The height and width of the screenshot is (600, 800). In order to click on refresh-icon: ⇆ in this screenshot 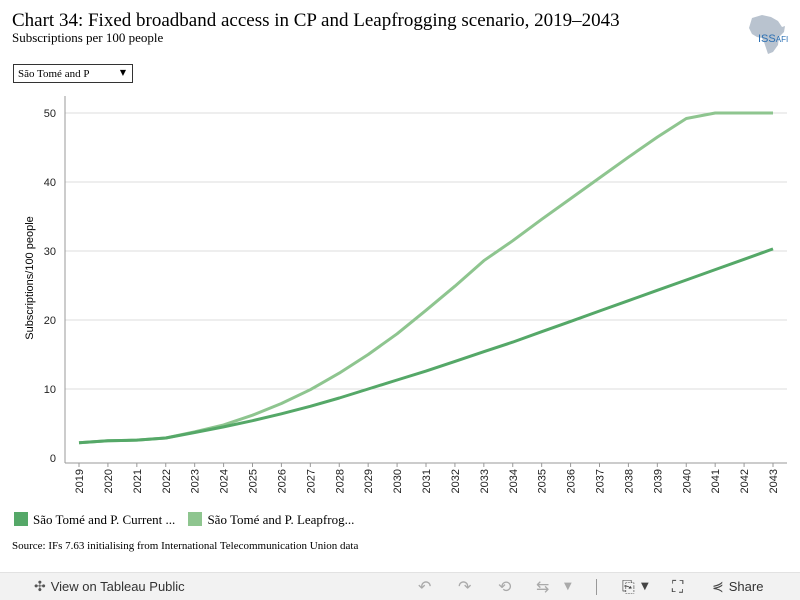, I will do `click(543, 586)`.